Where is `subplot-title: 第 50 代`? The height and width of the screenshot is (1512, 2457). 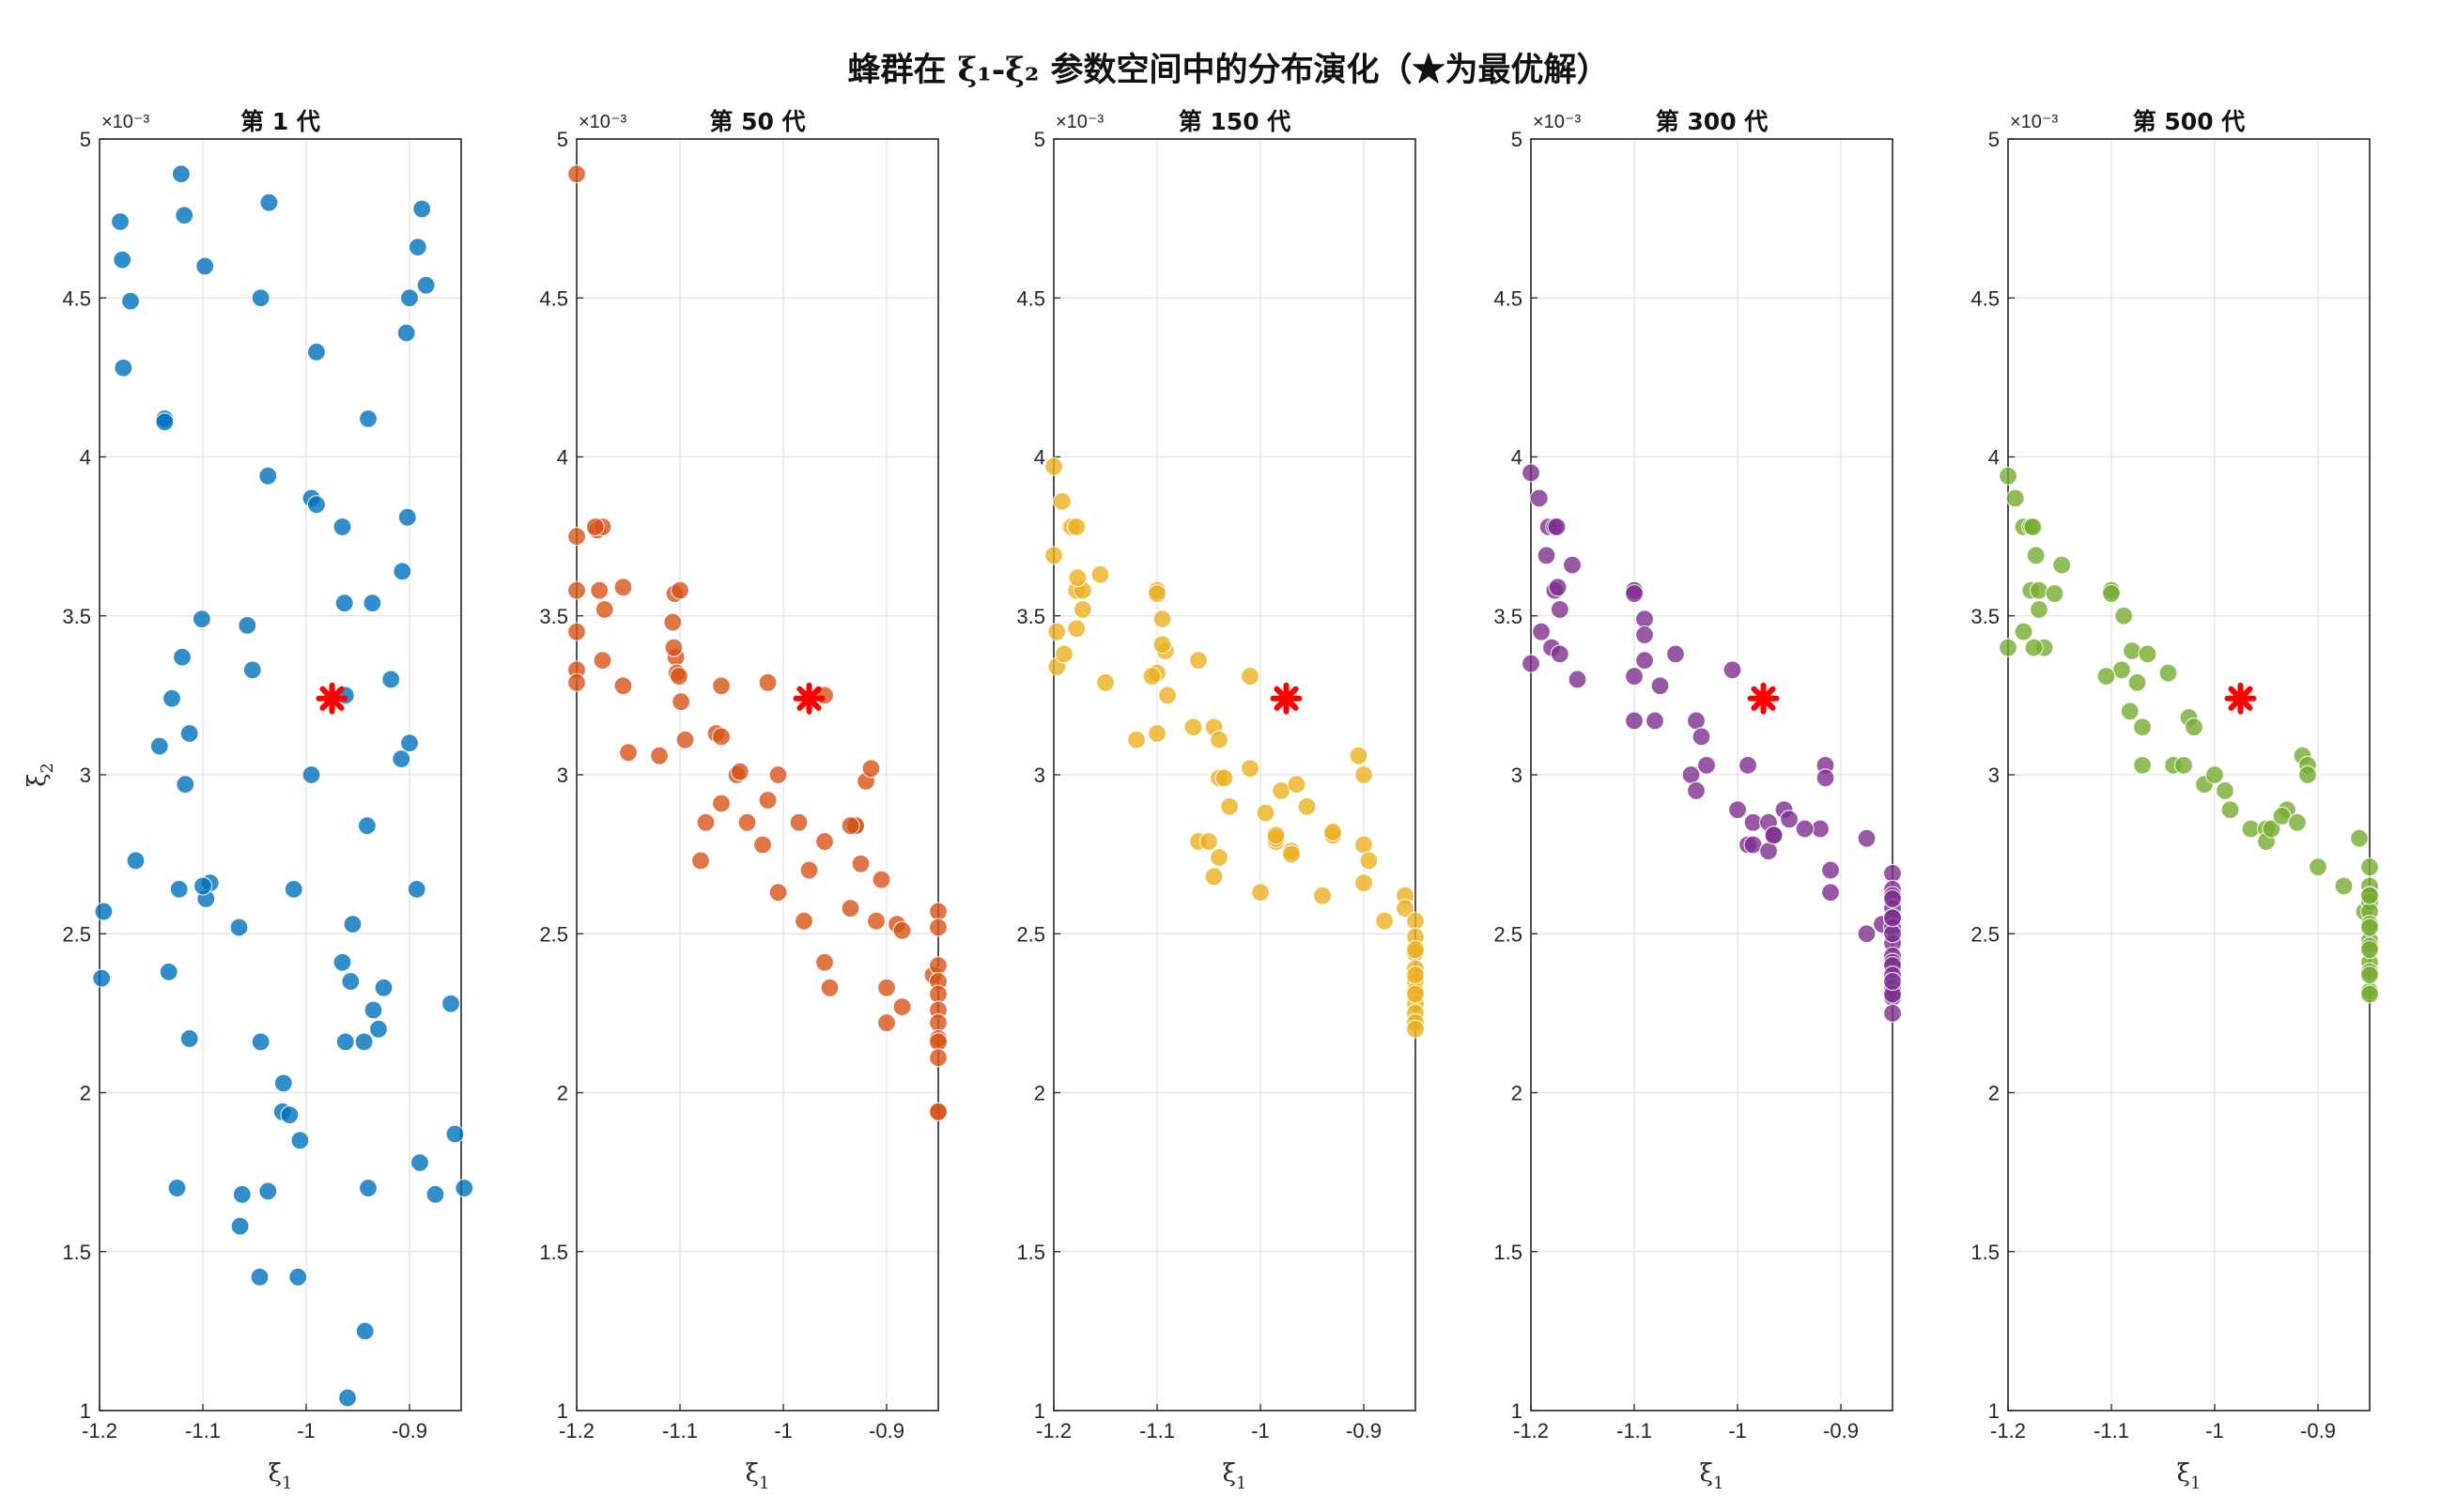
subplot-title: 第 50 代 is located at coordinates (757, 121).